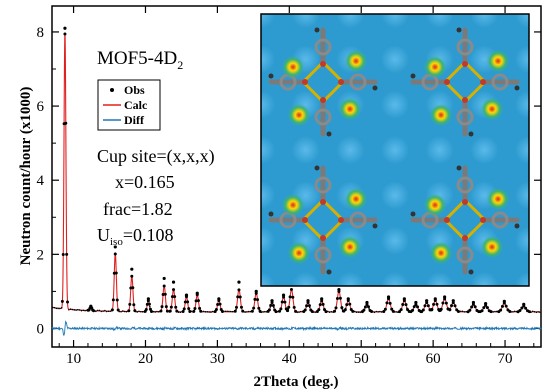  What do you see at coordinates (41, 255) in the screenshot?
I see `y-tick-label: 2` at bounding box center [41, 255].